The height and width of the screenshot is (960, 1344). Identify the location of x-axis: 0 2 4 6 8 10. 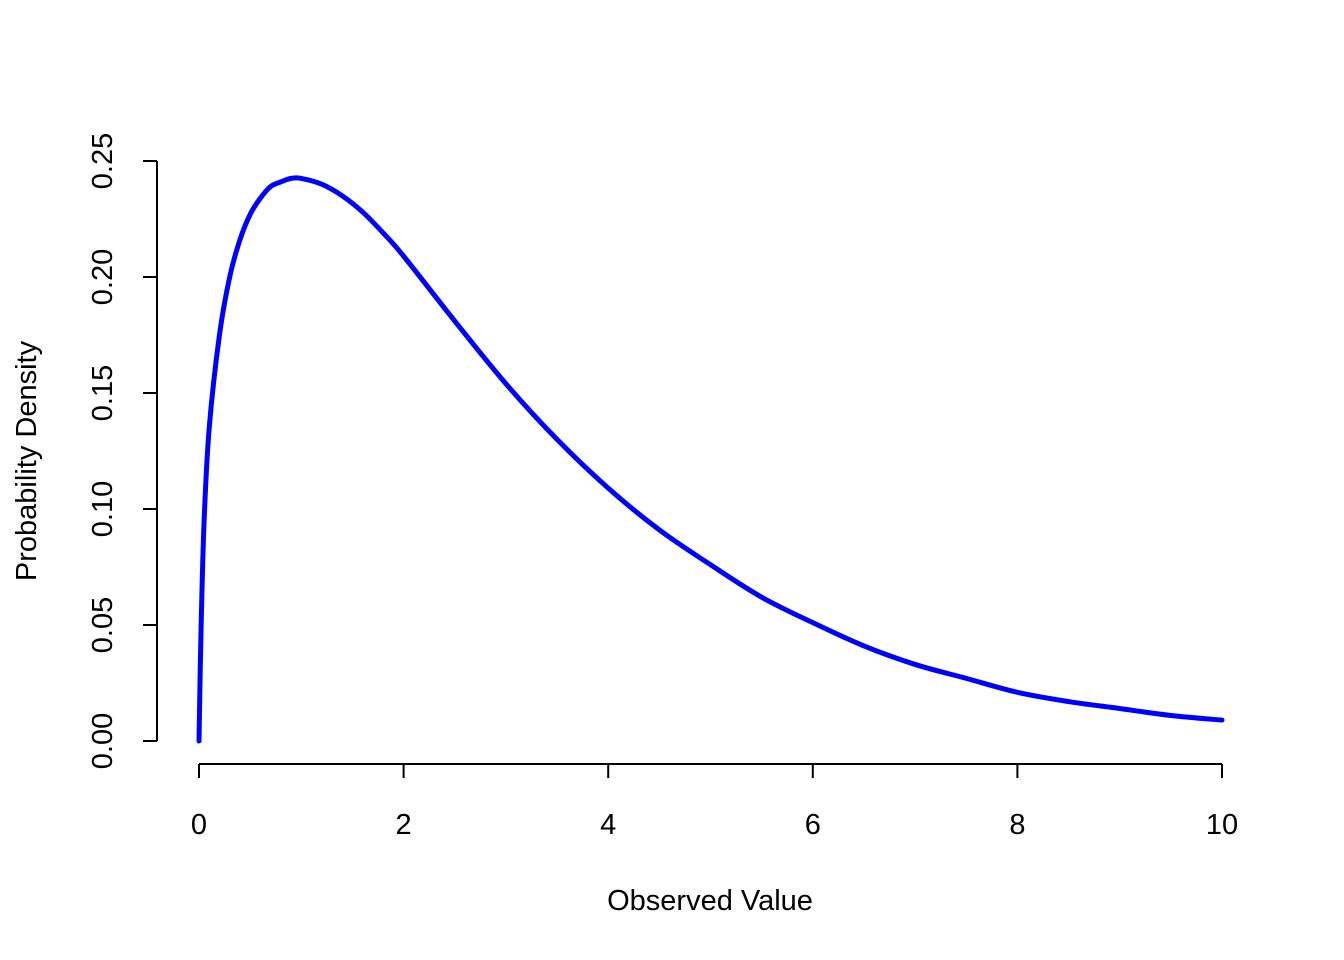
(714, 802).